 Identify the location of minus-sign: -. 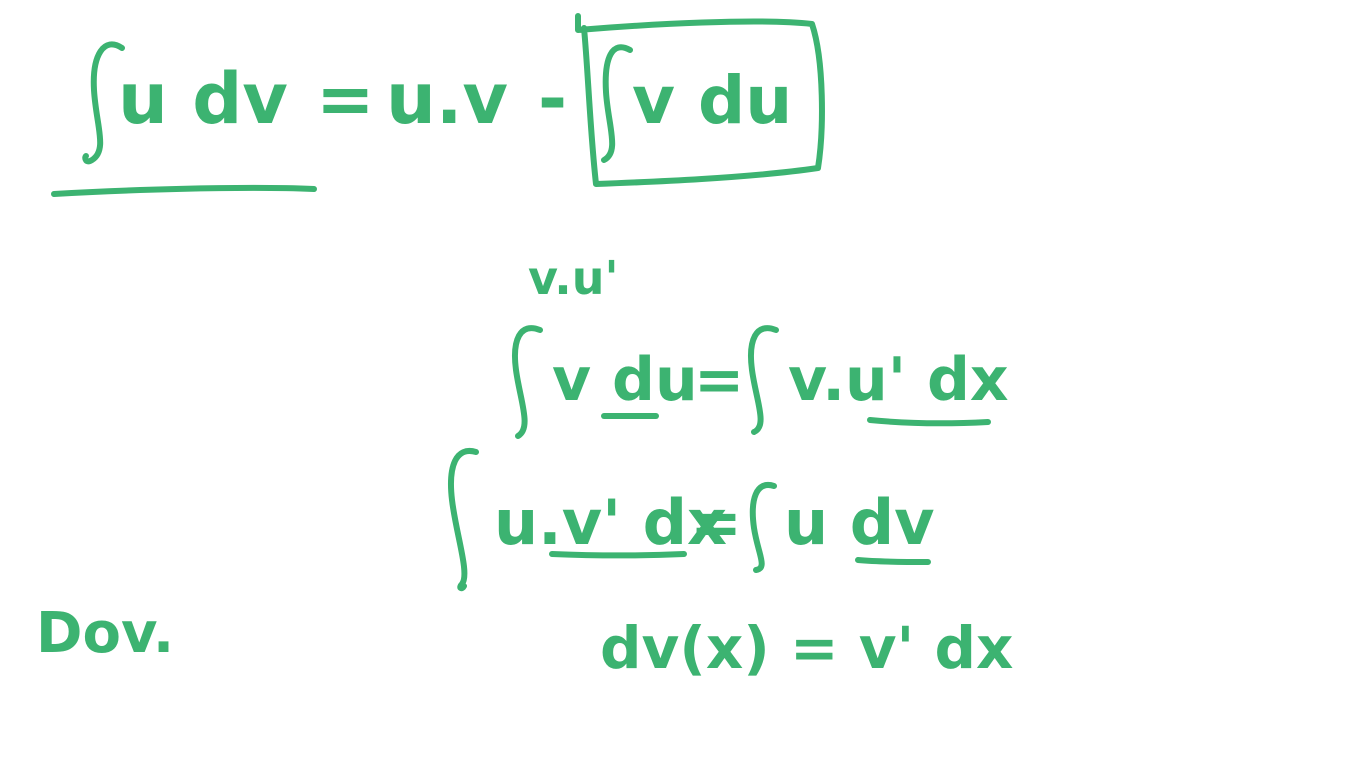
(552, 99).